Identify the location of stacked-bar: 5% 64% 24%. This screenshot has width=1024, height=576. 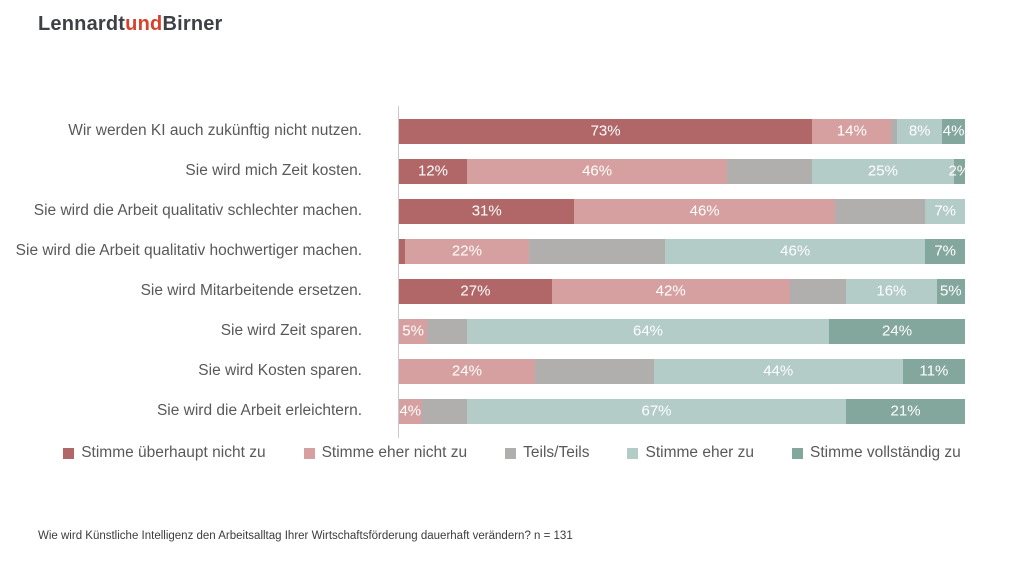
(682, 331).